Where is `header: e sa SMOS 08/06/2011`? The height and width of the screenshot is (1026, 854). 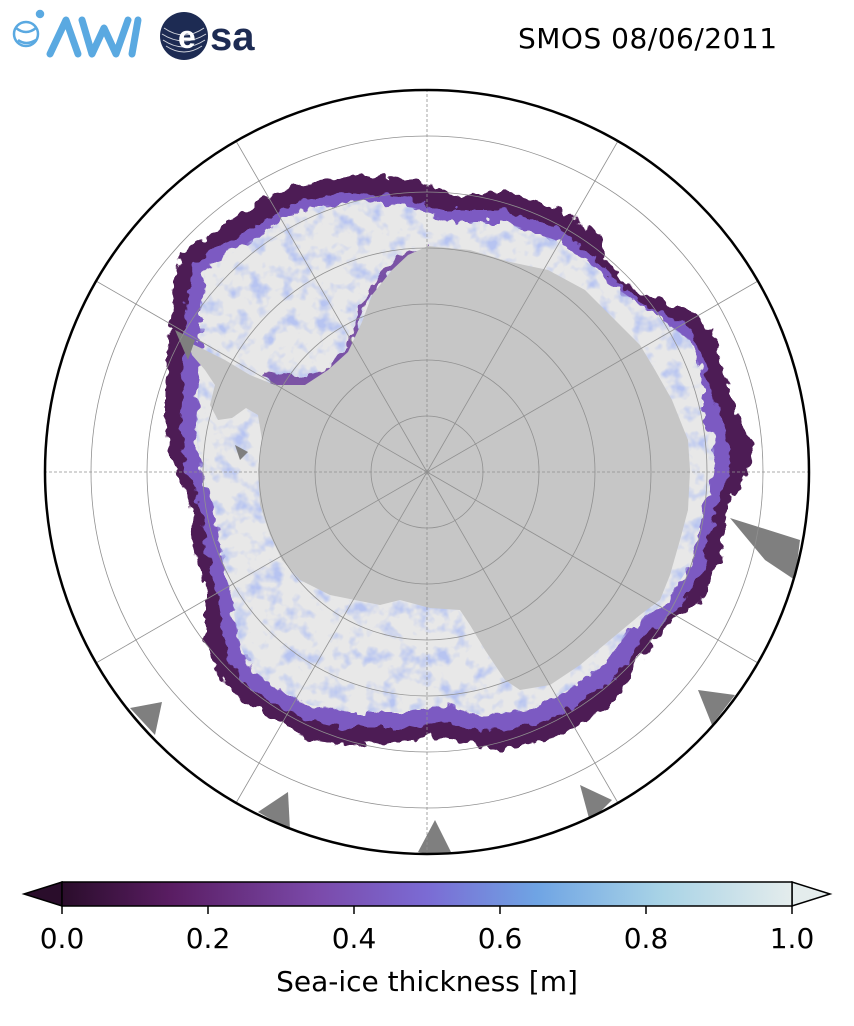
header: e sa SMOS 08/06/2011 is located at coordinates (427, 40).